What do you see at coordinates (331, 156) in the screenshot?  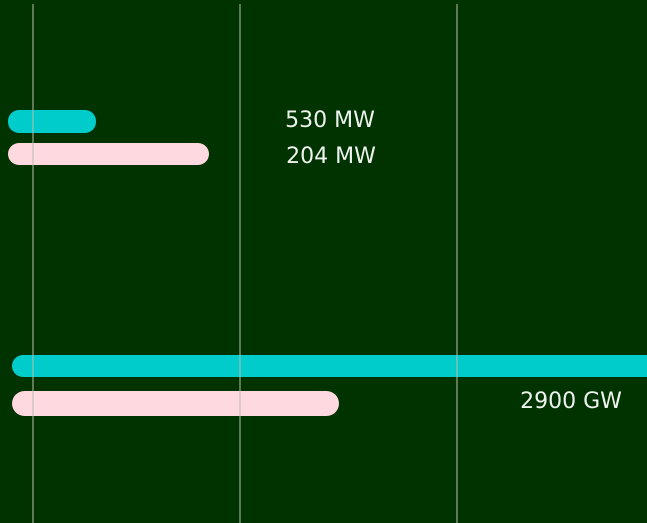 I see `value-label: 204 MW` at bounding box center [331, 156].